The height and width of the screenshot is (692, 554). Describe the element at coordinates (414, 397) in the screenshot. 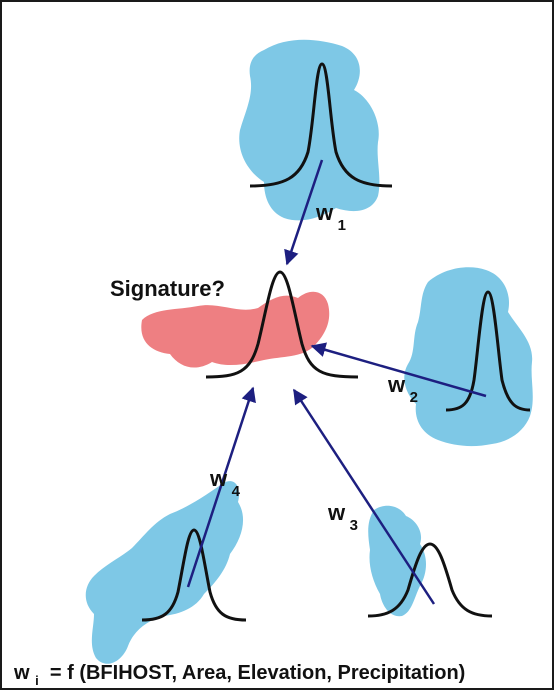

I see `weight-w2-sub: 2` at that location.